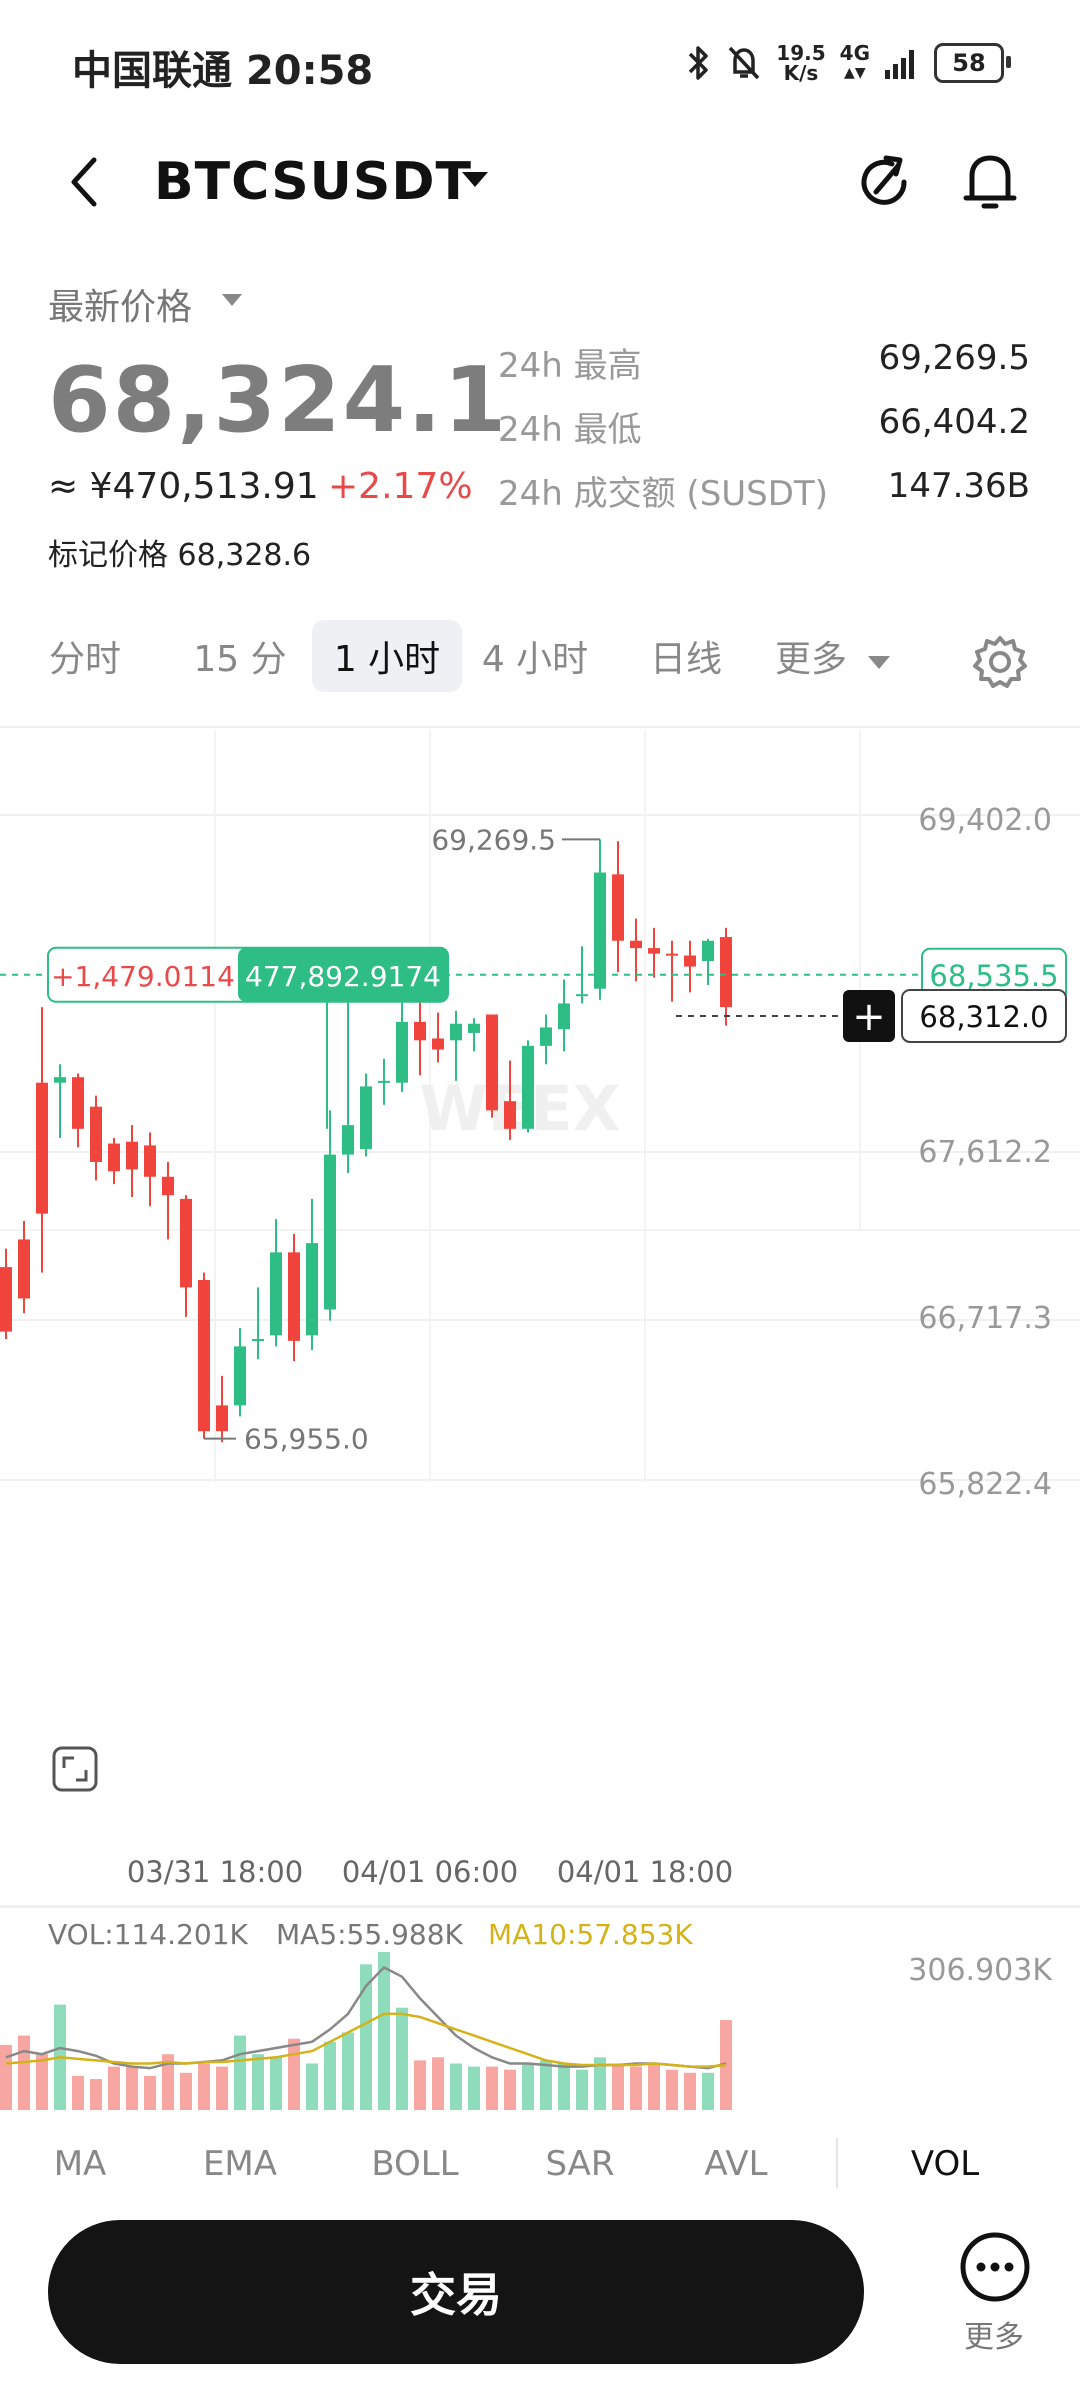  What do you see at coordinates (309, 71) in the screenshot?
I see `clock: 20:58` at bounding box center [309, 71].